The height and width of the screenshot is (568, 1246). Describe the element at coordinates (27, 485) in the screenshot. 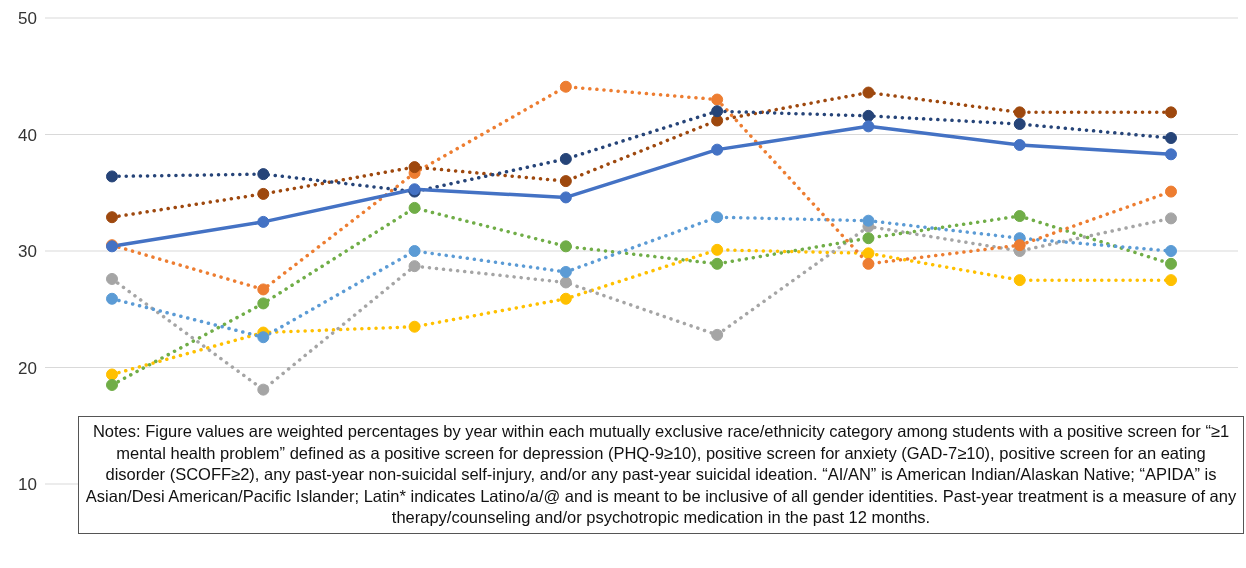

I see `y-tick-label: 10` at that location.